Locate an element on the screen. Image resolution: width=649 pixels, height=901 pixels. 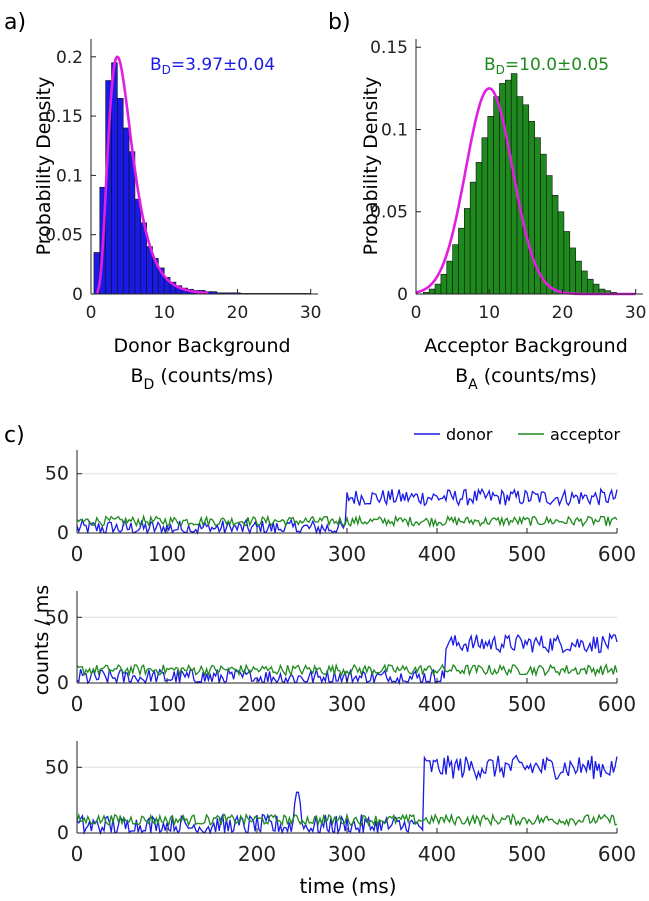
panel-label-b: b) is located at coordinates (339, 22).